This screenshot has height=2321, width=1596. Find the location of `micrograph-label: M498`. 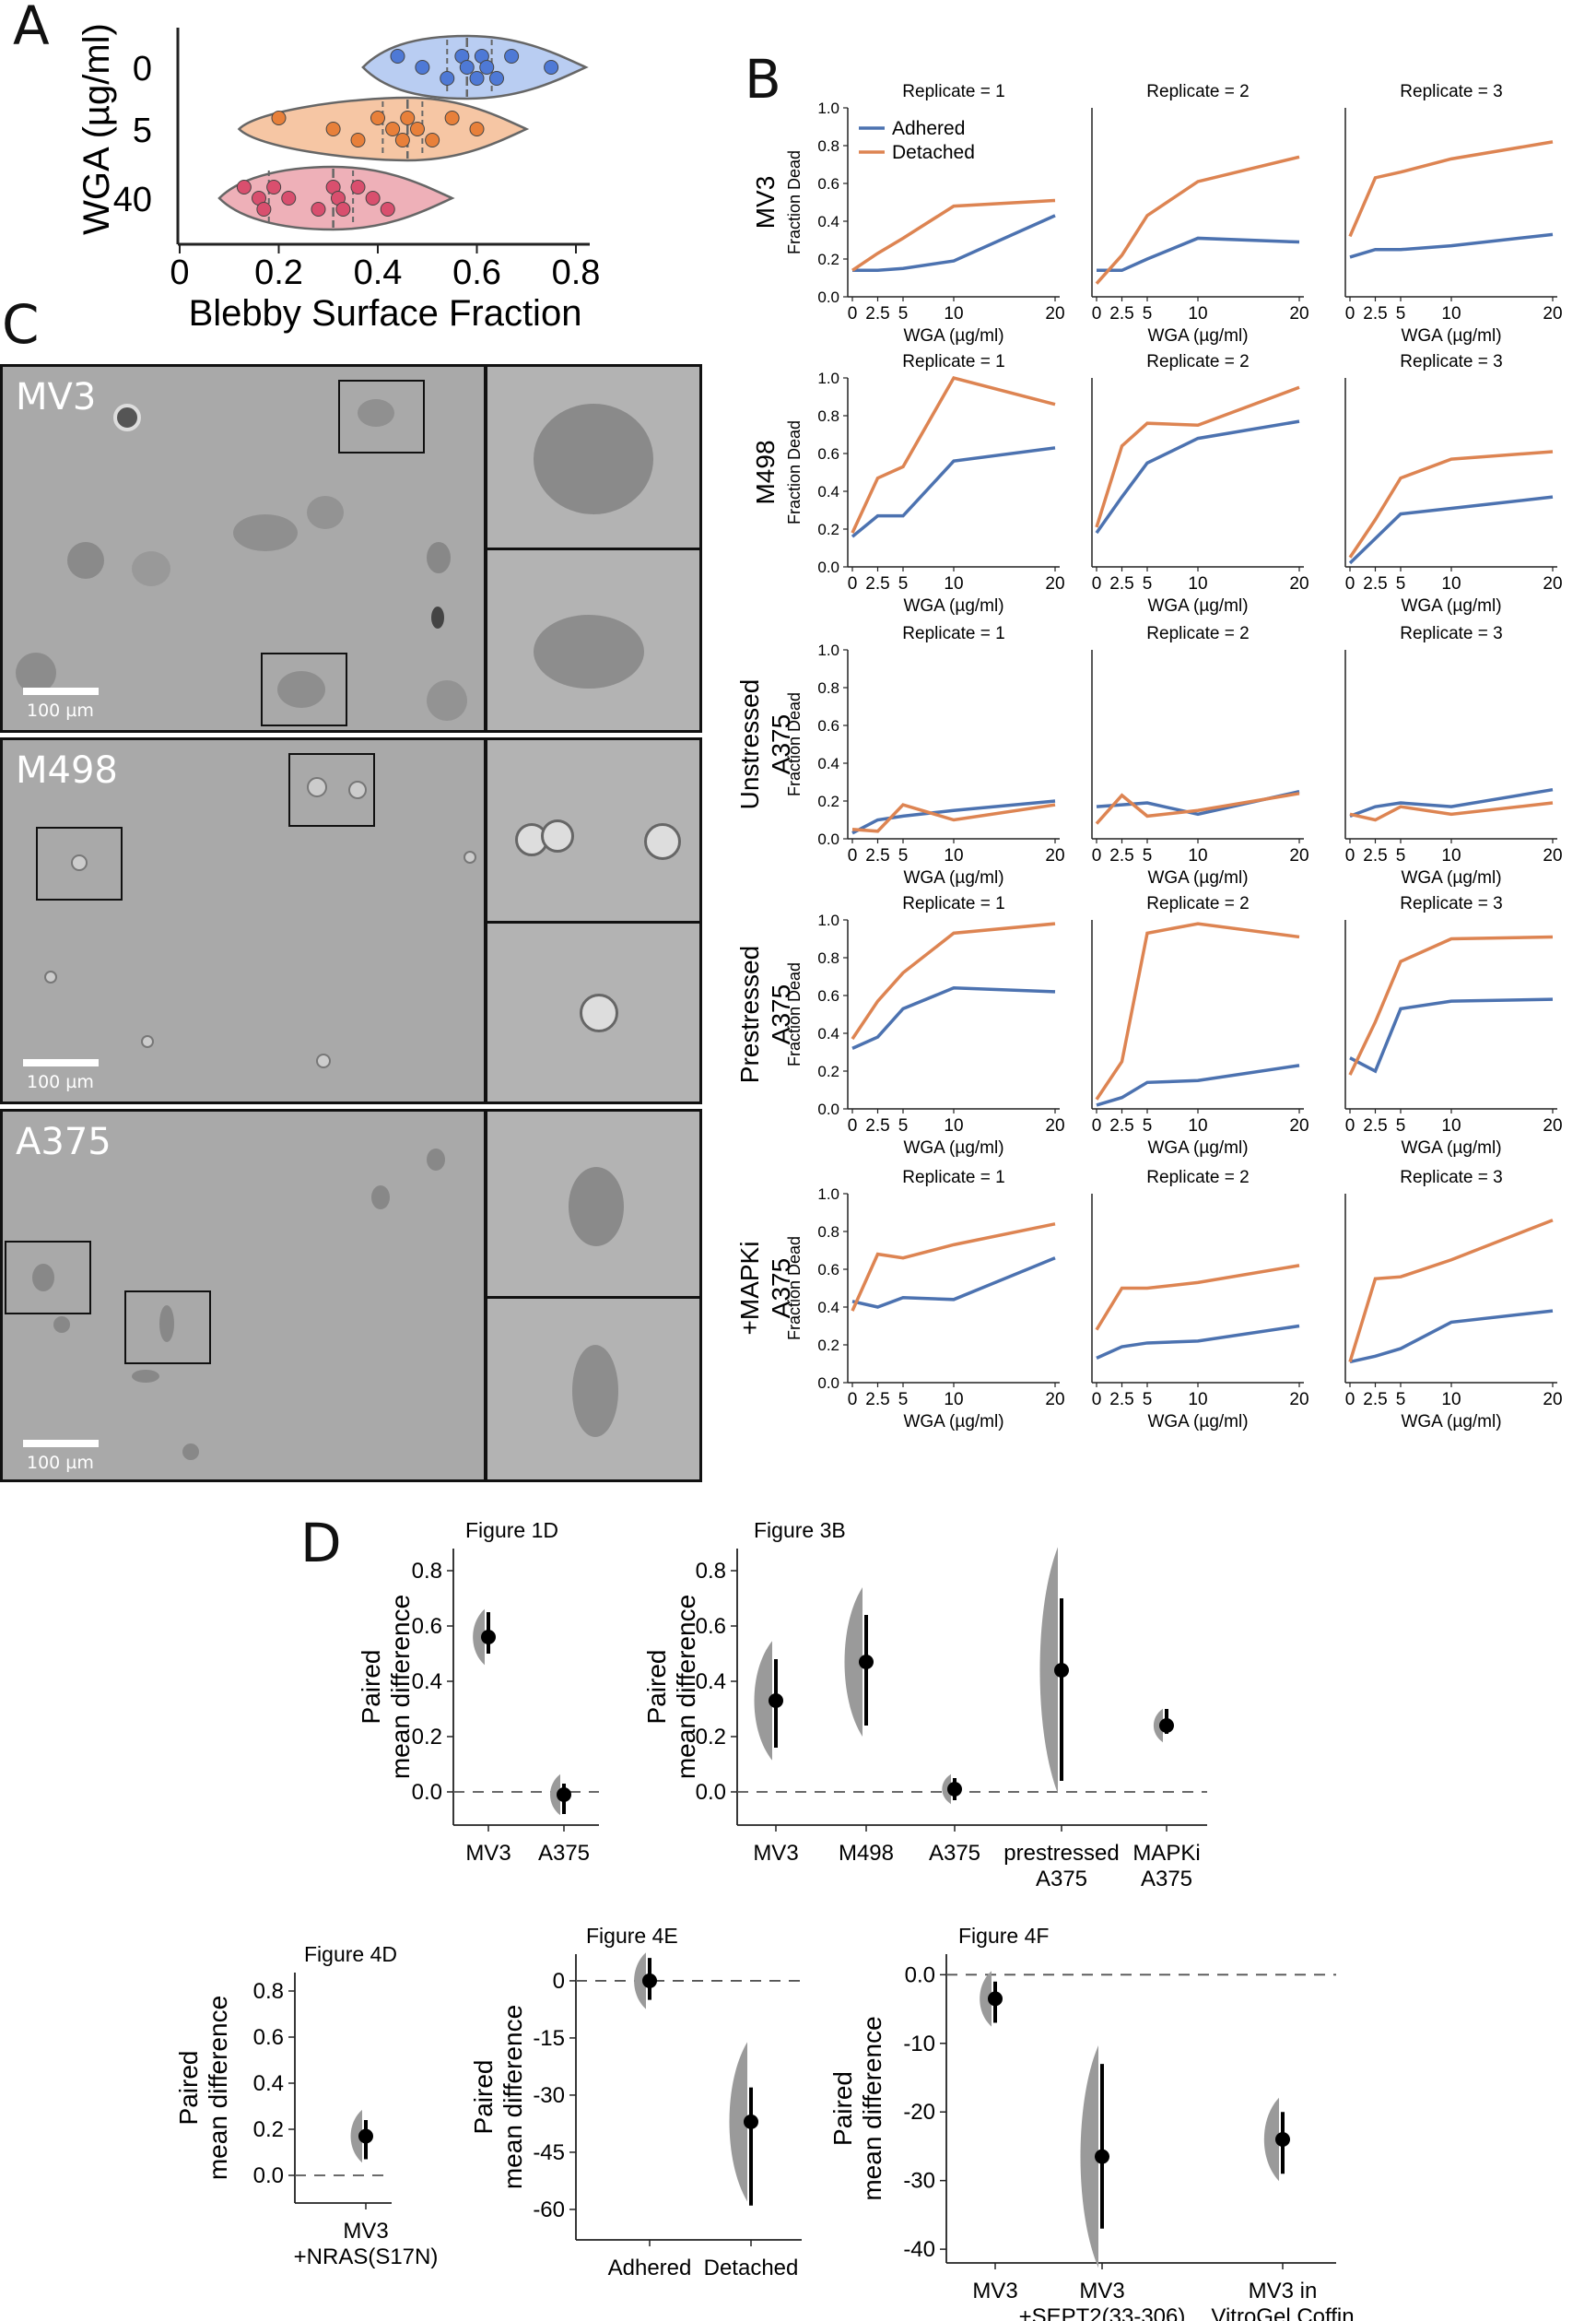

micrograph-label: M498 is located at coordinates (67, 770).